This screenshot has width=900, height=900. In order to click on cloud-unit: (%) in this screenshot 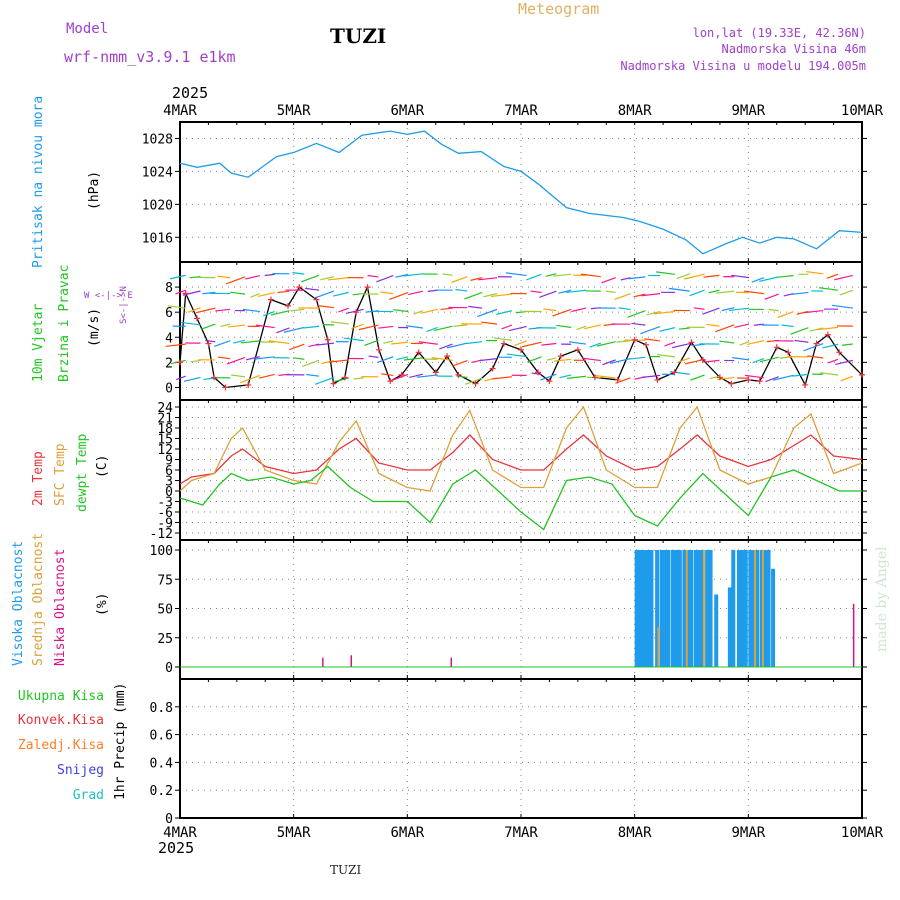, I will do `click(102, 604)`.